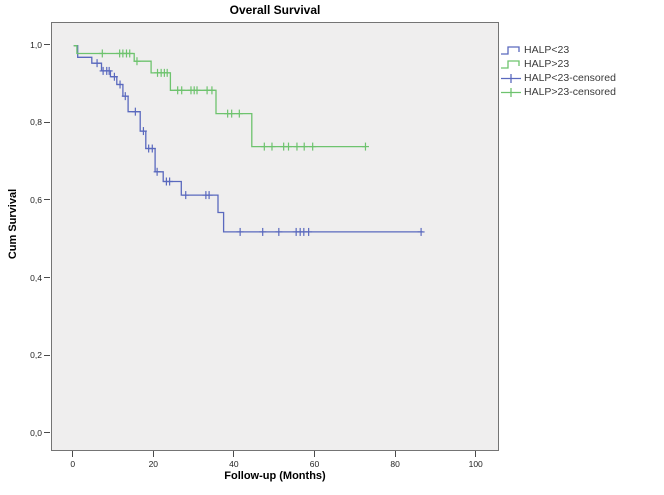  Describe the element at coordinates (314, 464) in the screenshot. I see `x-tick-label: 60` at that location.